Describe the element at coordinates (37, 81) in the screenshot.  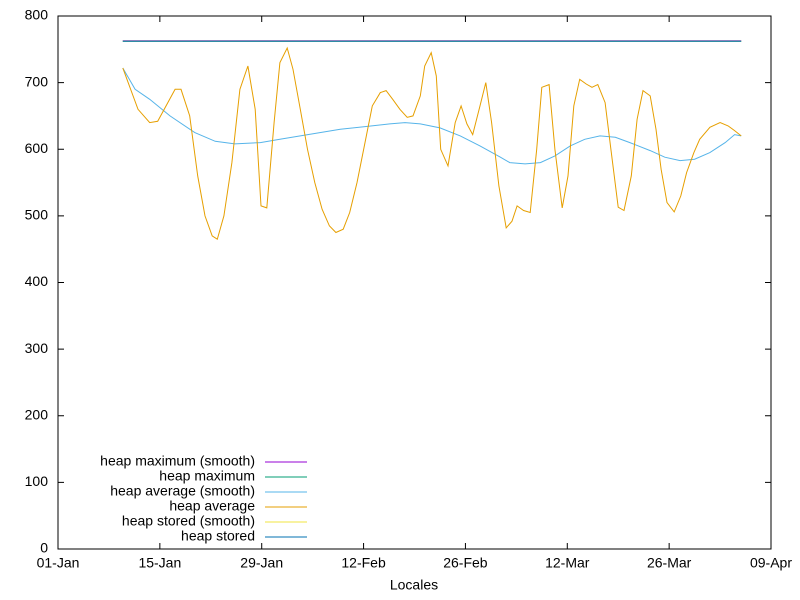
I see `y-tick-label: 700` at that location.